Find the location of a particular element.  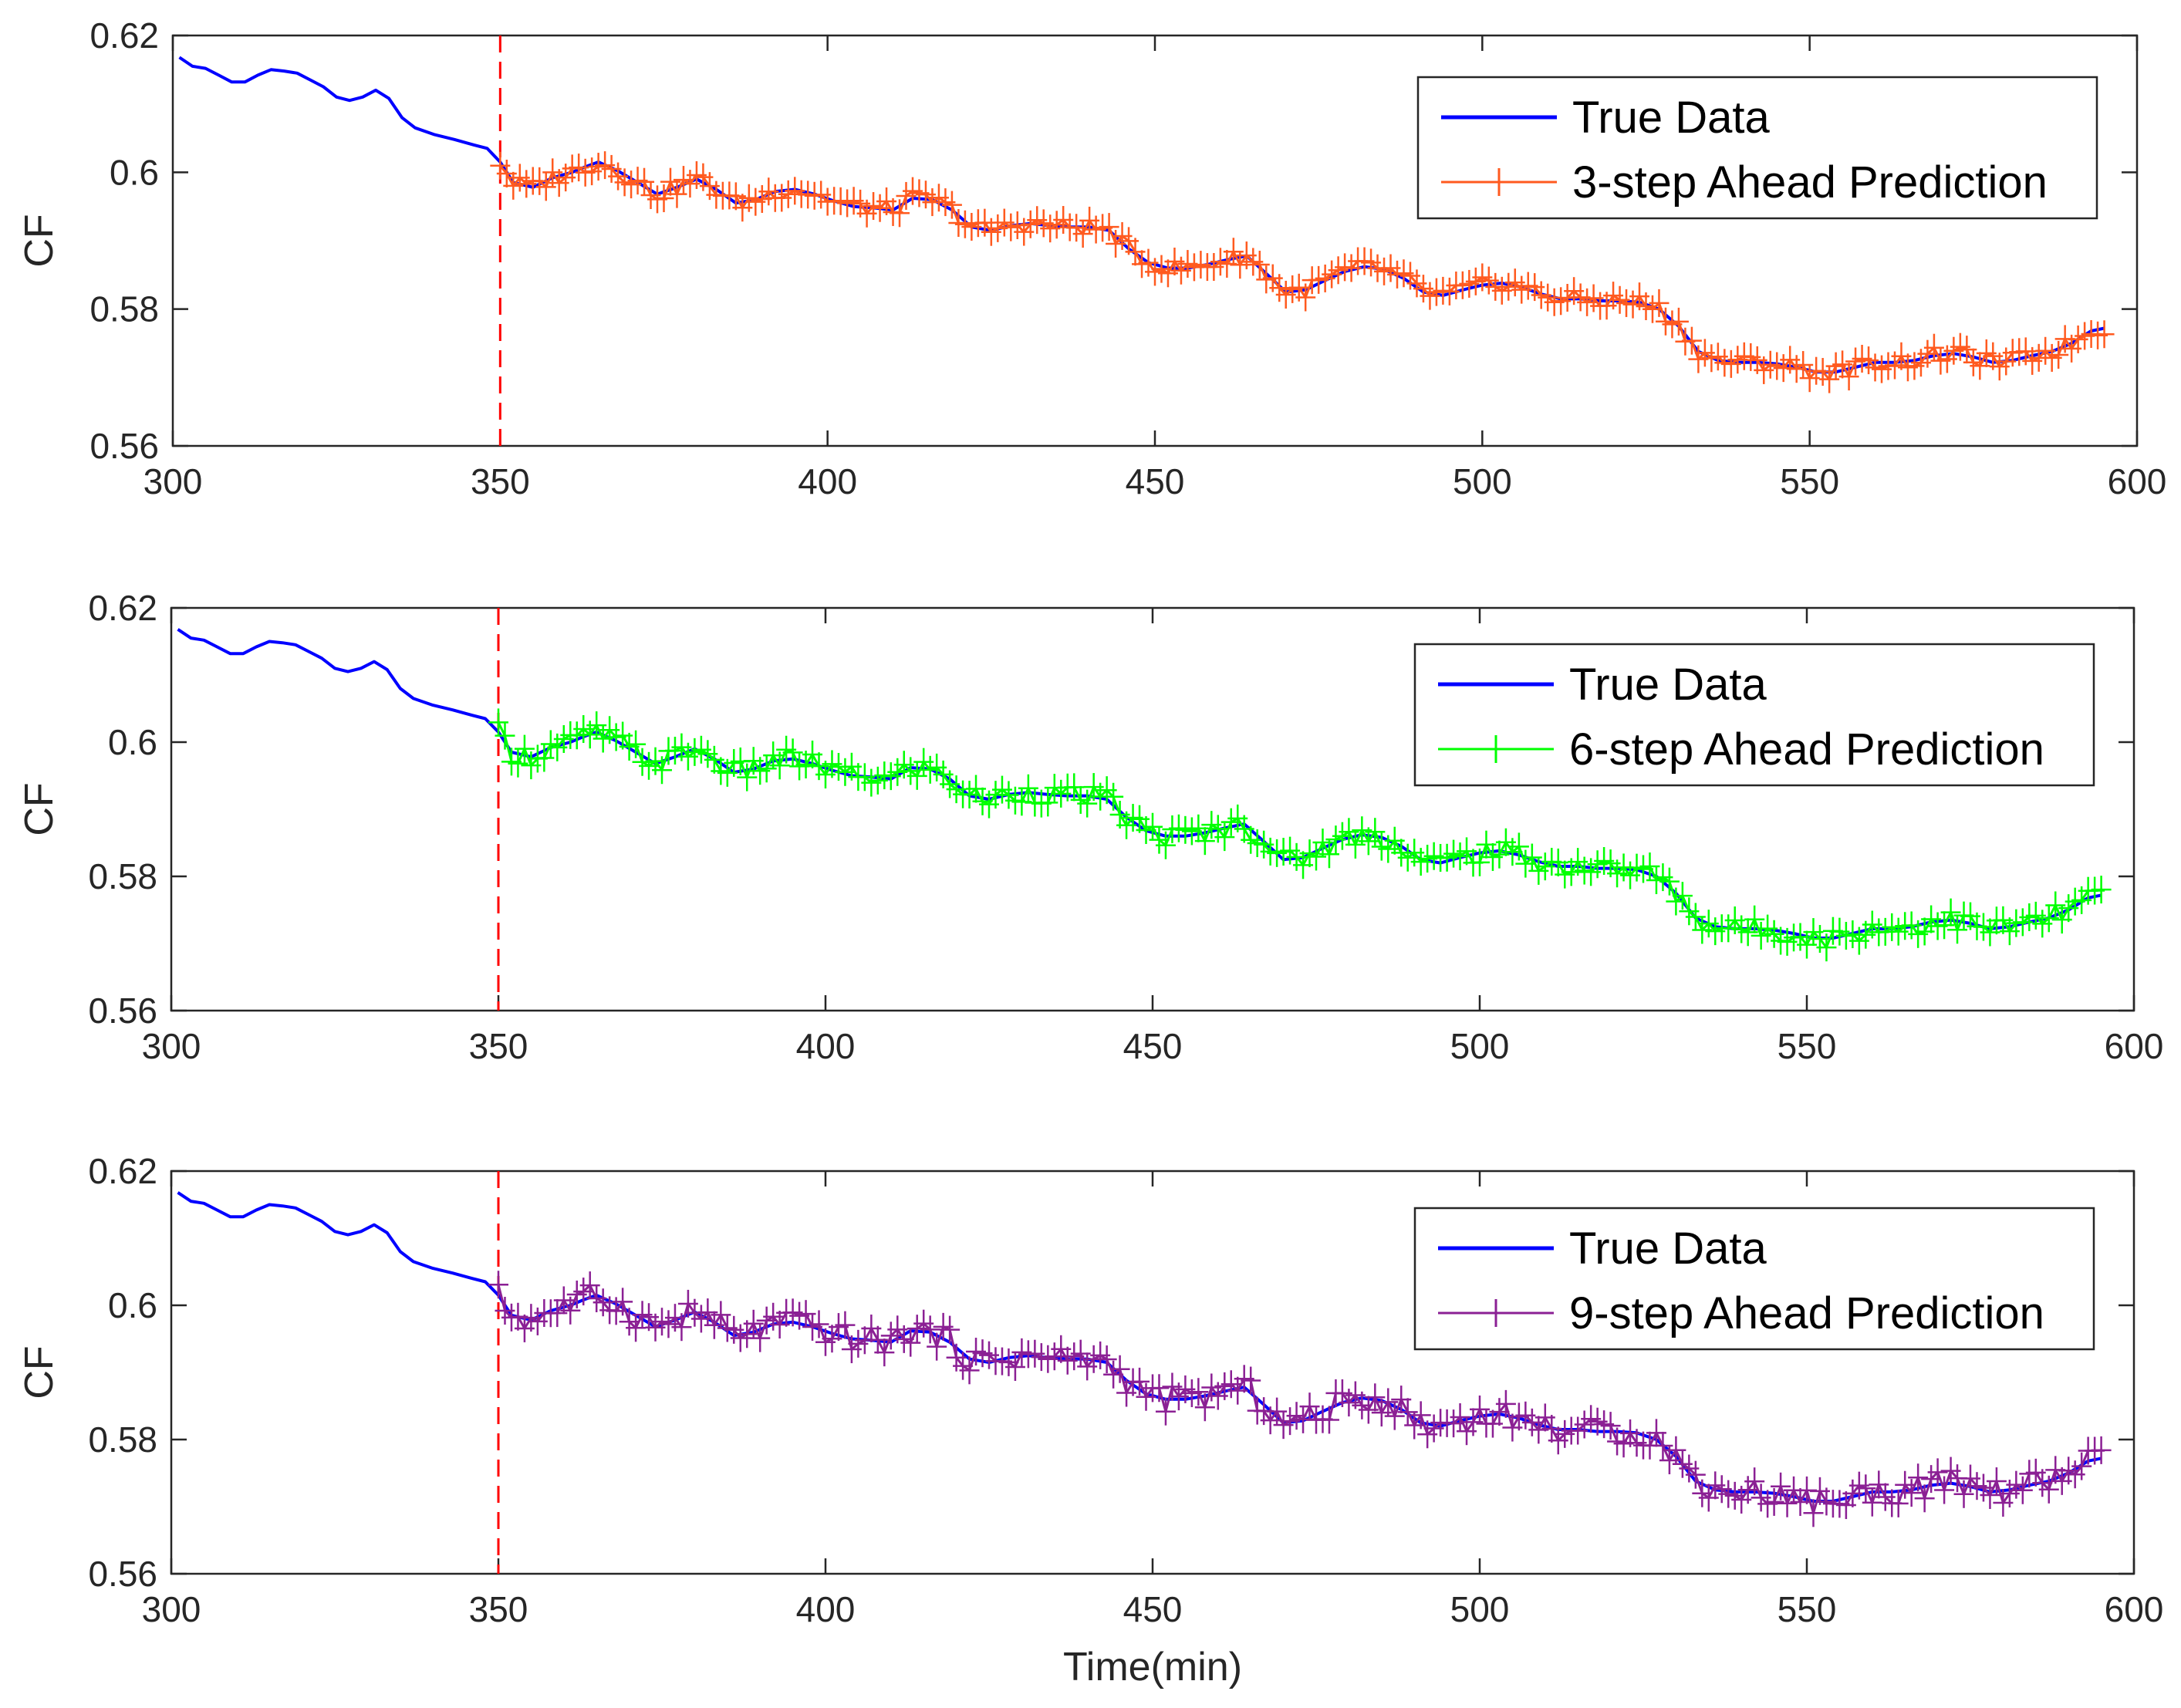

x-axis-label: Time(min) is located at coordinates (1152, 1667).